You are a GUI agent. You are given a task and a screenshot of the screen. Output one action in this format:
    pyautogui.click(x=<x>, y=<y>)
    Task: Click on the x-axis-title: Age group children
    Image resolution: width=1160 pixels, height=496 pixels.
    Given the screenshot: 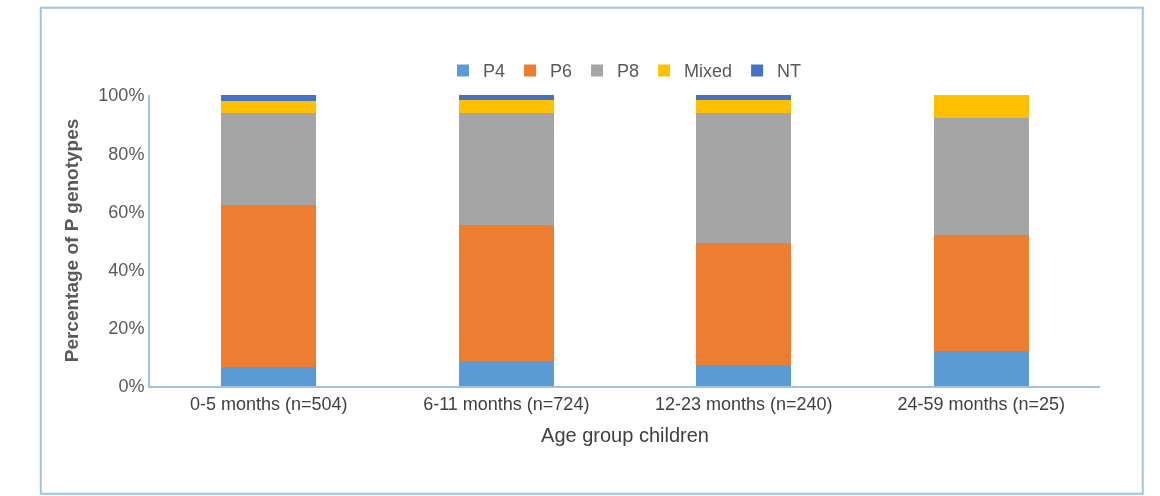 What is the action you would take?
    pyautogui.click(x=625, y=434)
    